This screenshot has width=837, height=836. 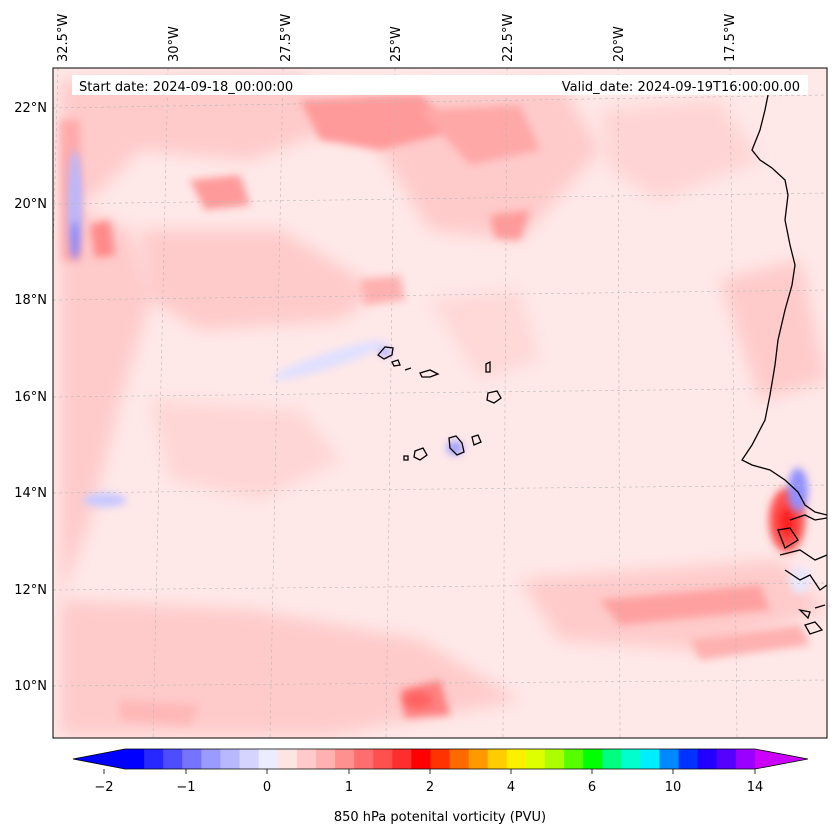 What do you see at coordinates (30, 686) in the screenshot?
I see `lat-label: 10°N` at bounding box center [30, 686].